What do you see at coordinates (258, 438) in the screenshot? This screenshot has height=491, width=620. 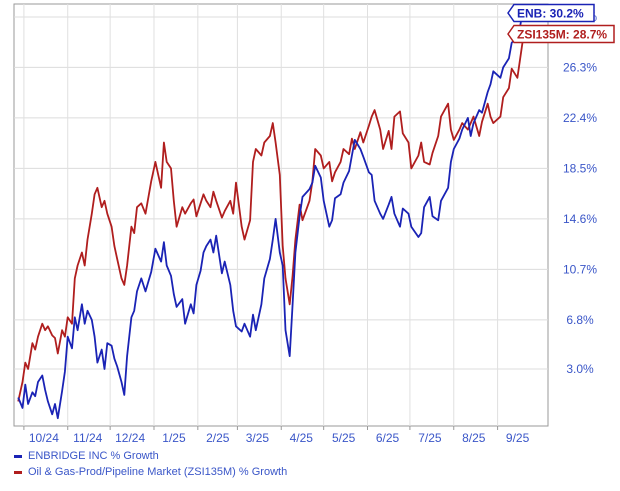 I see `x-tick-label: 3/25` at bounding box center [258, 438].